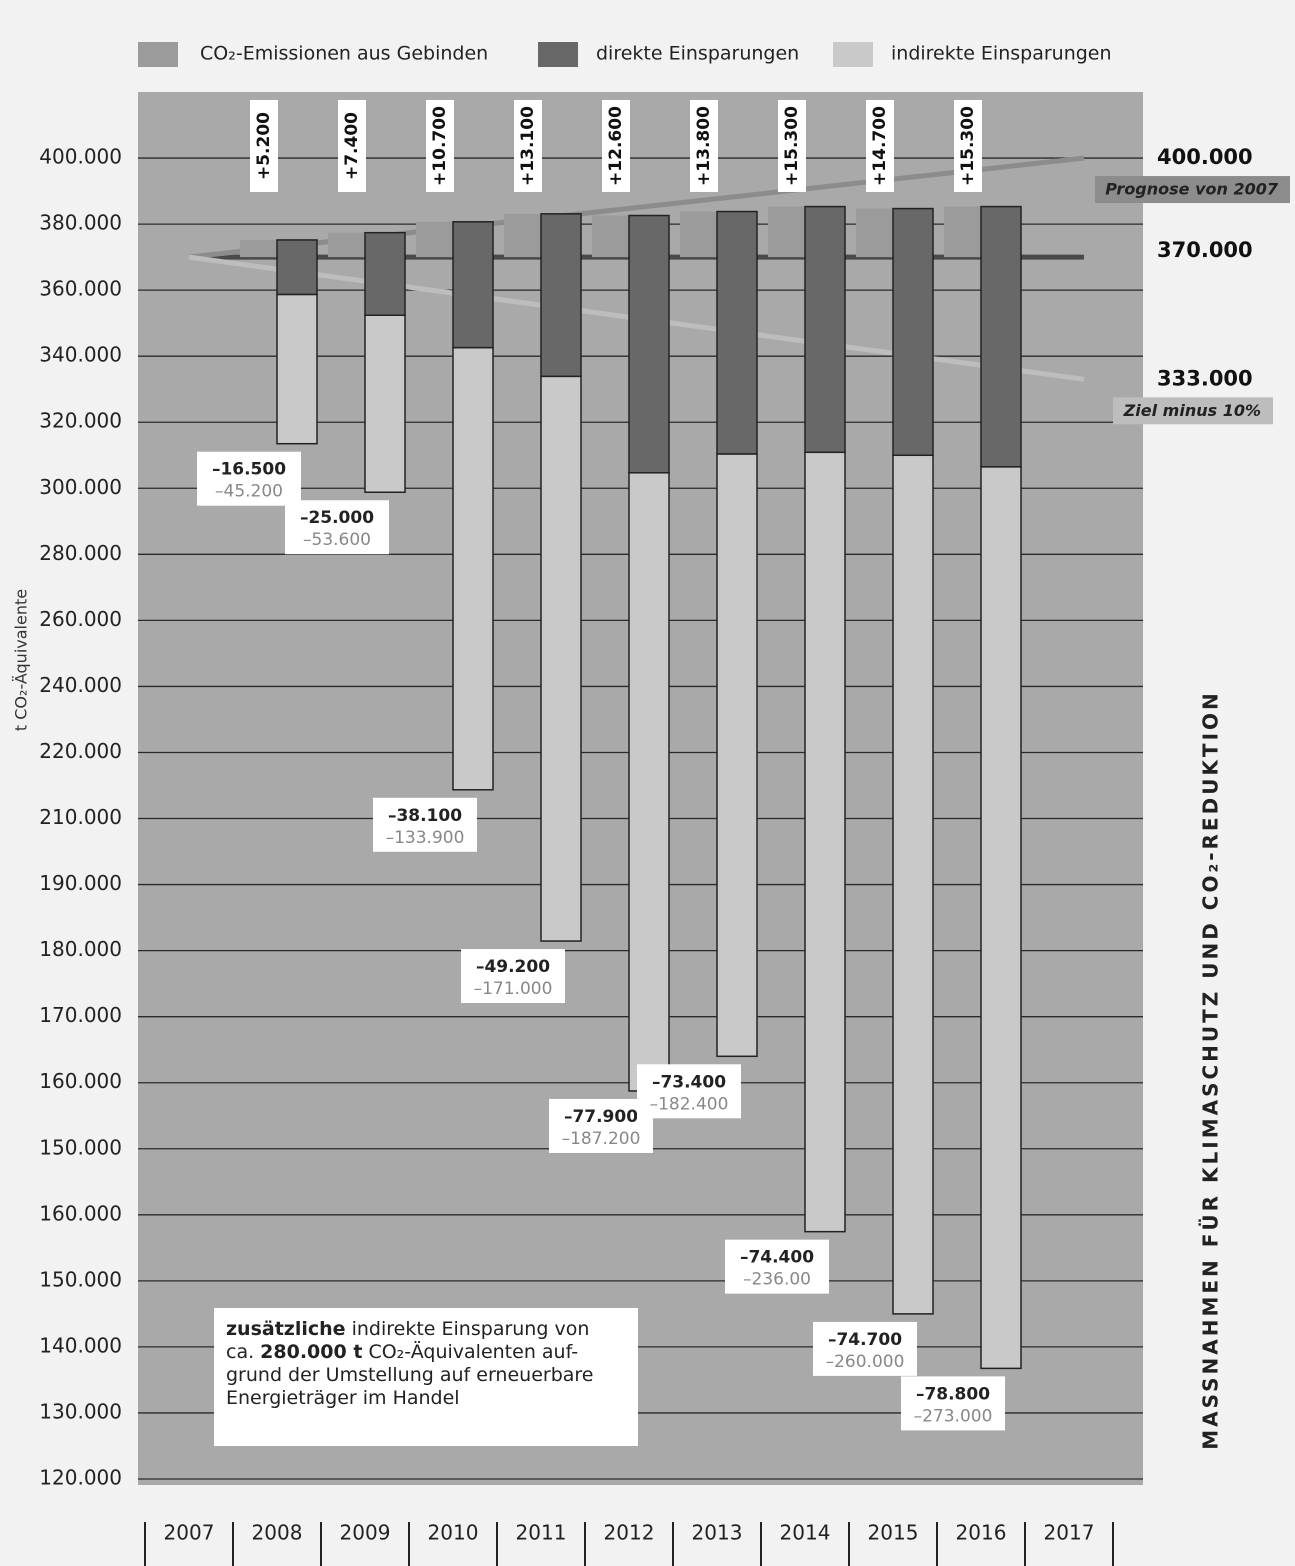 Image resolution: width=1295 pixels, height=1566 pixels. I want to click on note-line: zusätzliche indirekte Einsparung von, so click(426, 1329).